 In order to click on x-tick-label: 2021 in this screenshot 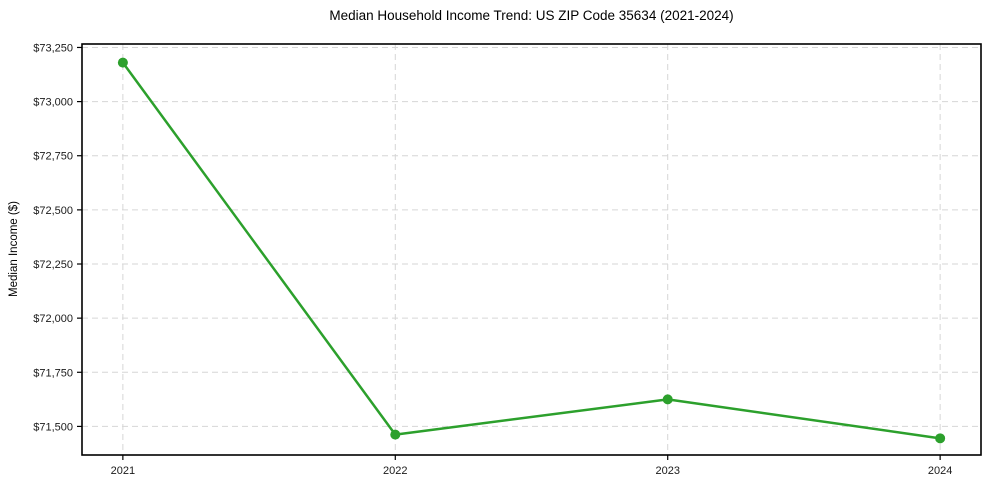, I will do `click(123, 471)`.